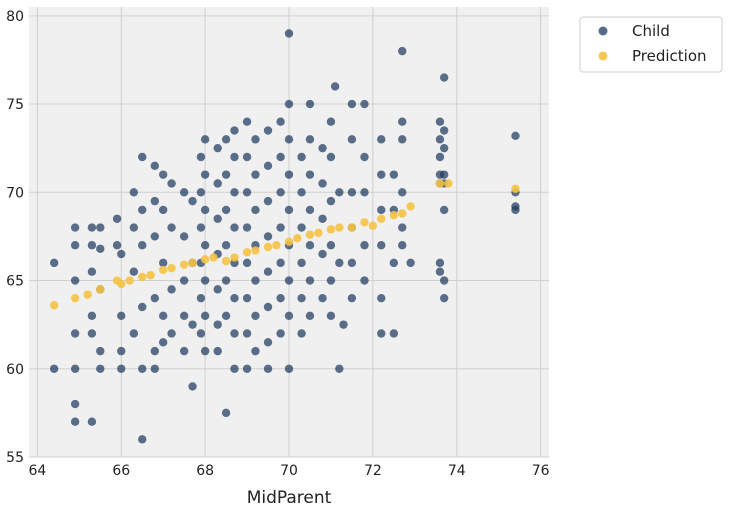 The image size is (733, 512). I want to click on y-tick-label: 70, so click(15, 193).